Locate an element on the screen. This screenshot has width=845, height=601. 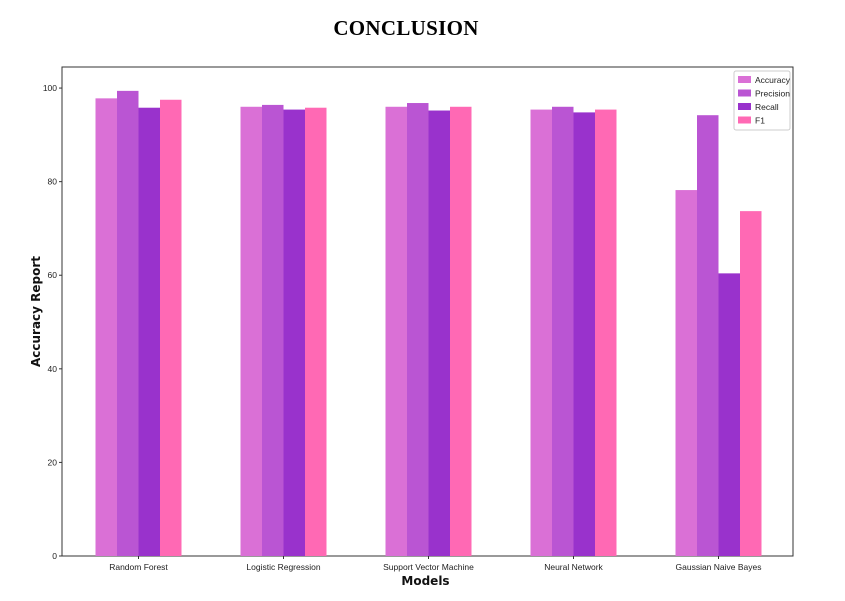
x-tick-label: Random Forest is located at coordinates (138, 567).